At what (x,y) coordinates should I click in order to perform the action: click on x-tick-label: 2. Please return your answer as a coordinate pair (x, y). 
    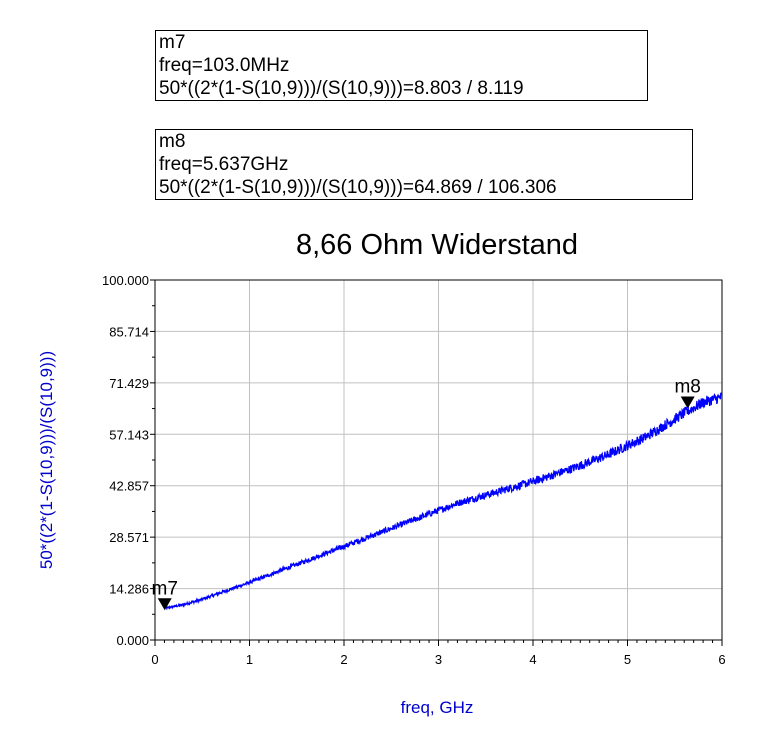
    Looking at the image, I should click on (343, 659).